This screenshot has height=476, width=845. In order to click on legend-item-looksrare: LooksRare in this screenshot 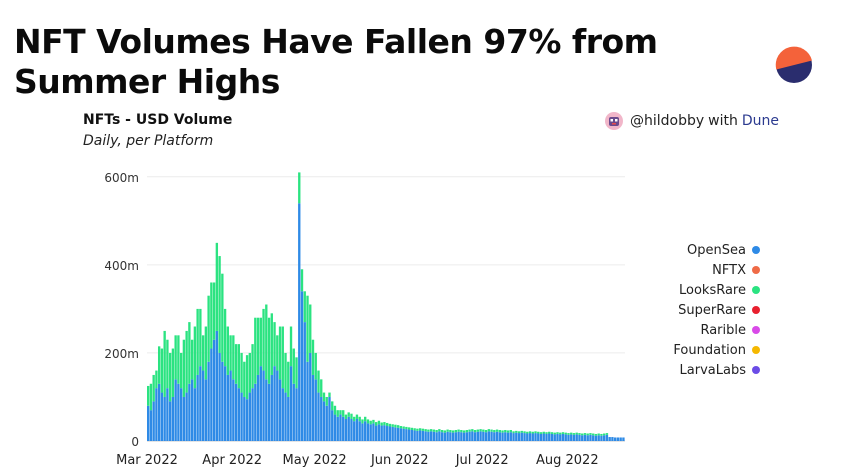, I will do `click(700, 290)`.